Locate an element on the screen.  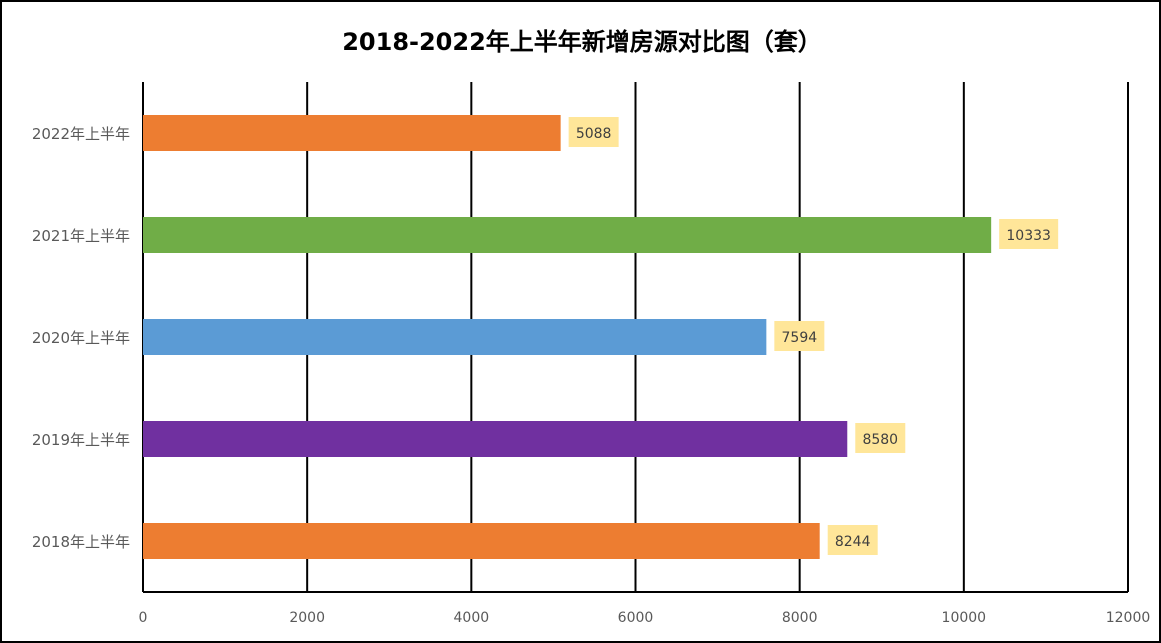
category-label: 2021年上半年 is located at coordinates (81, 236).